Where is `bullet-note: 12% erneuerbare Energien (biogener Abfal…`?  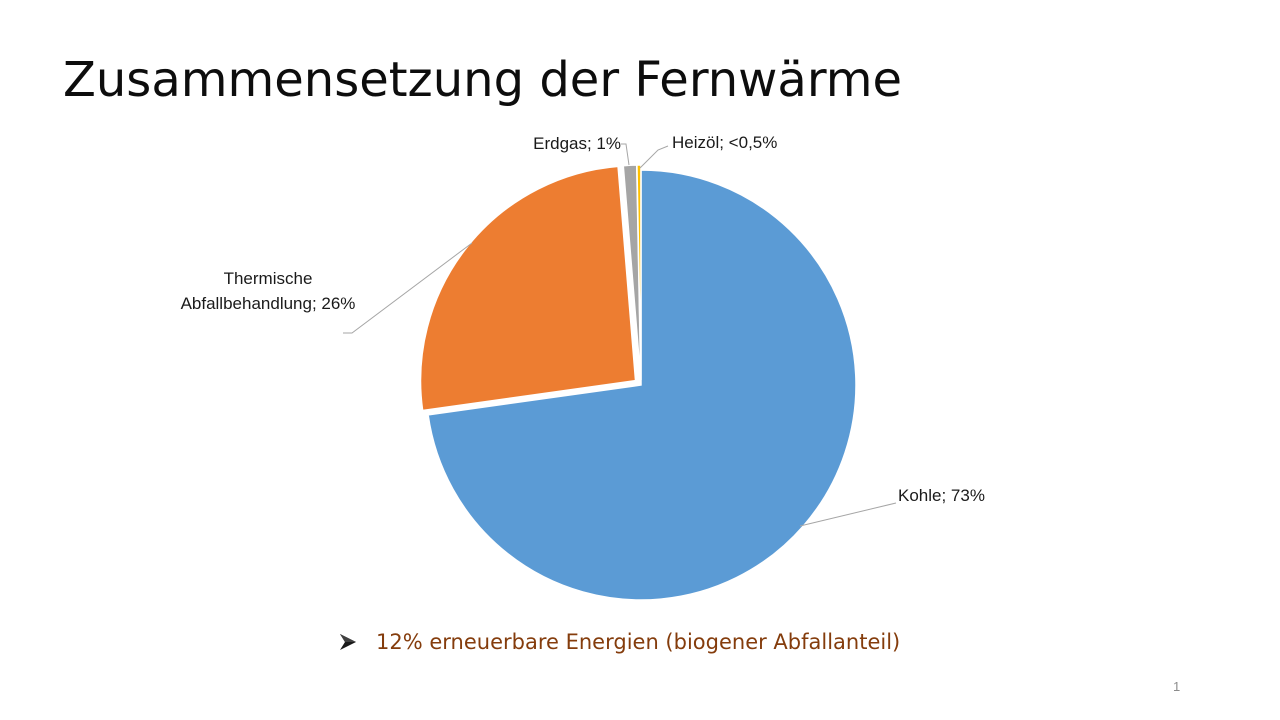 bullet-note: 12% erneuerbare Energien (biogener Abfal… is located at coordinates (619, 642).